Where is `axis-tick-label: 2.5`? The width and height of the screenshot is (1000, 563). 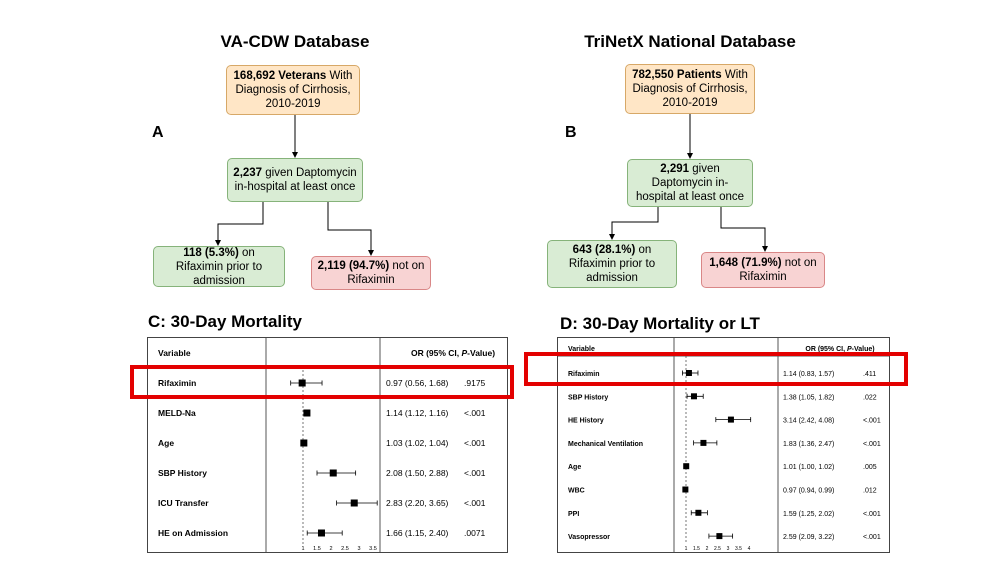 axis-tick-label: 2.5 is located at coordinates (345, 549).